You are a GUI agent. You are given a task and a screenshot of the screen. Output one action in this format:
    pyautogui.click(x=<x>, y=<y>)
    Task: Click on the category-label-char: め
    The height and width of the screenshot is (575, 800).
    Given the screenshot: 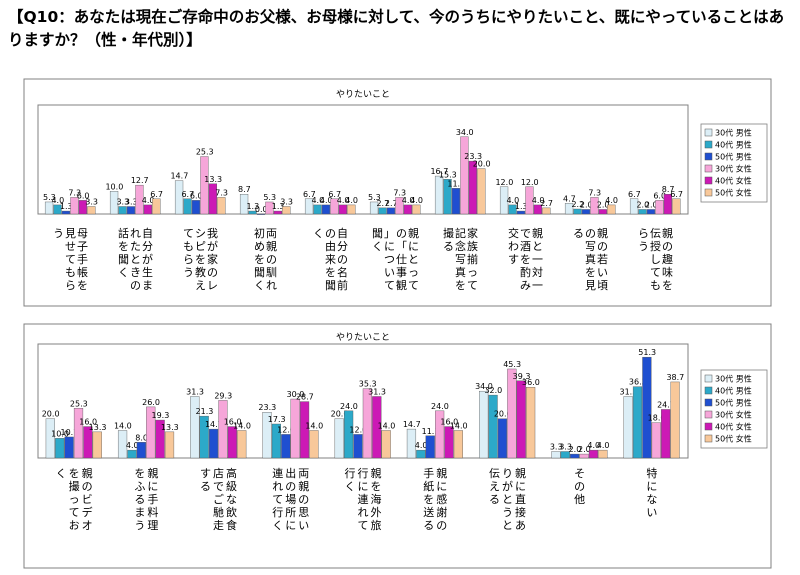 What is the action you would take?
    pyautogui.click(x=259, y=246)
    